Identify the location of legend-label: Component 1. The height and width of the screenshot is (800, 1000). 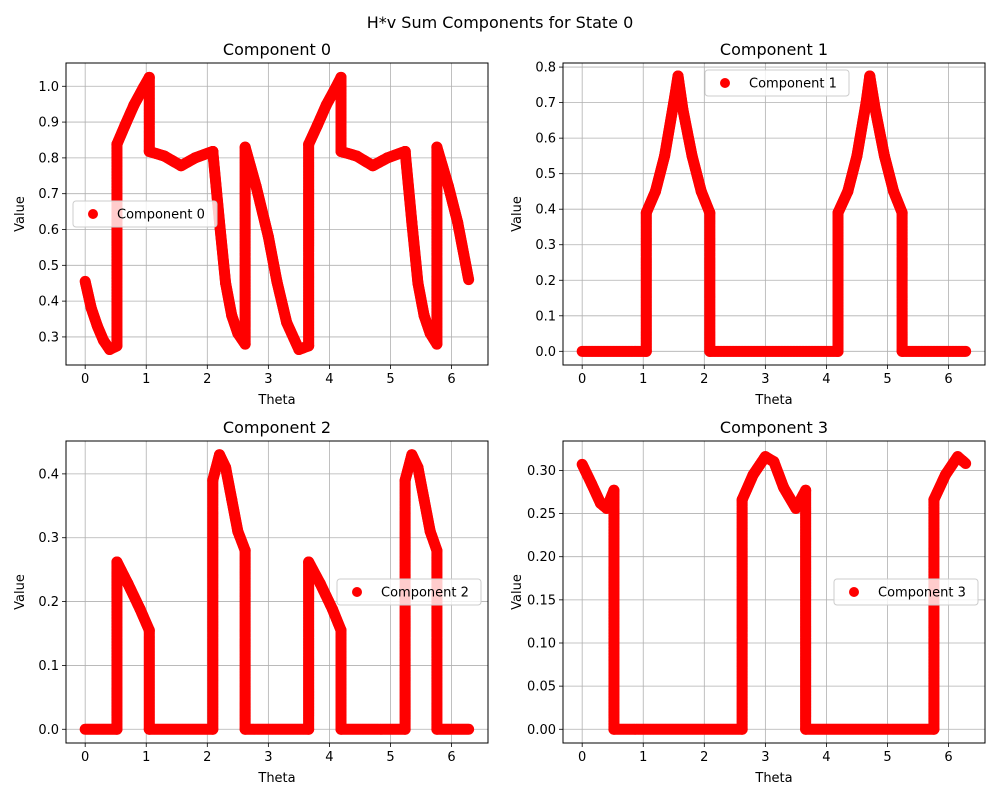
(793, 84).